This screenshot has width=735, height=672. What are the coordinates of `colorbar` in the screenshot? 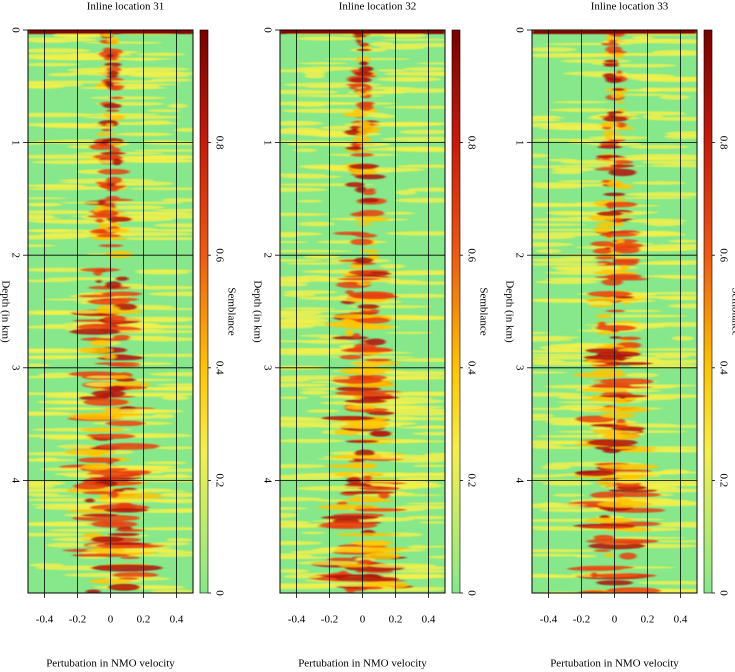 It's located at (204, 311).